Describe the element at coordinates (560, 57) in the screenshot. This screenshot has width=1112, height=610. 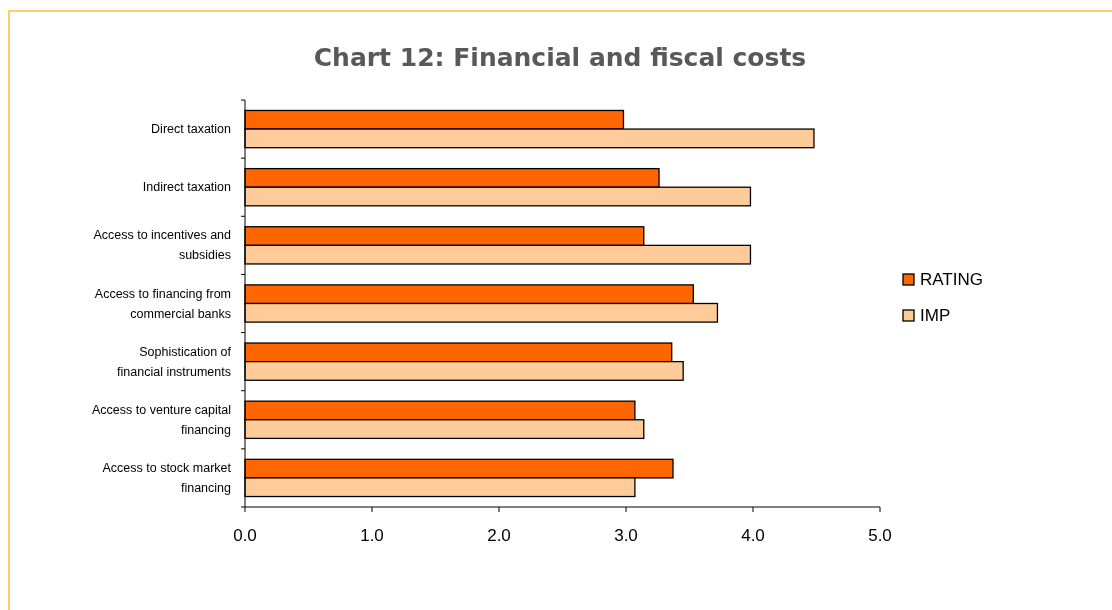
I see `chart-title: Chart 12: Financial and fiscal costs` at that location.